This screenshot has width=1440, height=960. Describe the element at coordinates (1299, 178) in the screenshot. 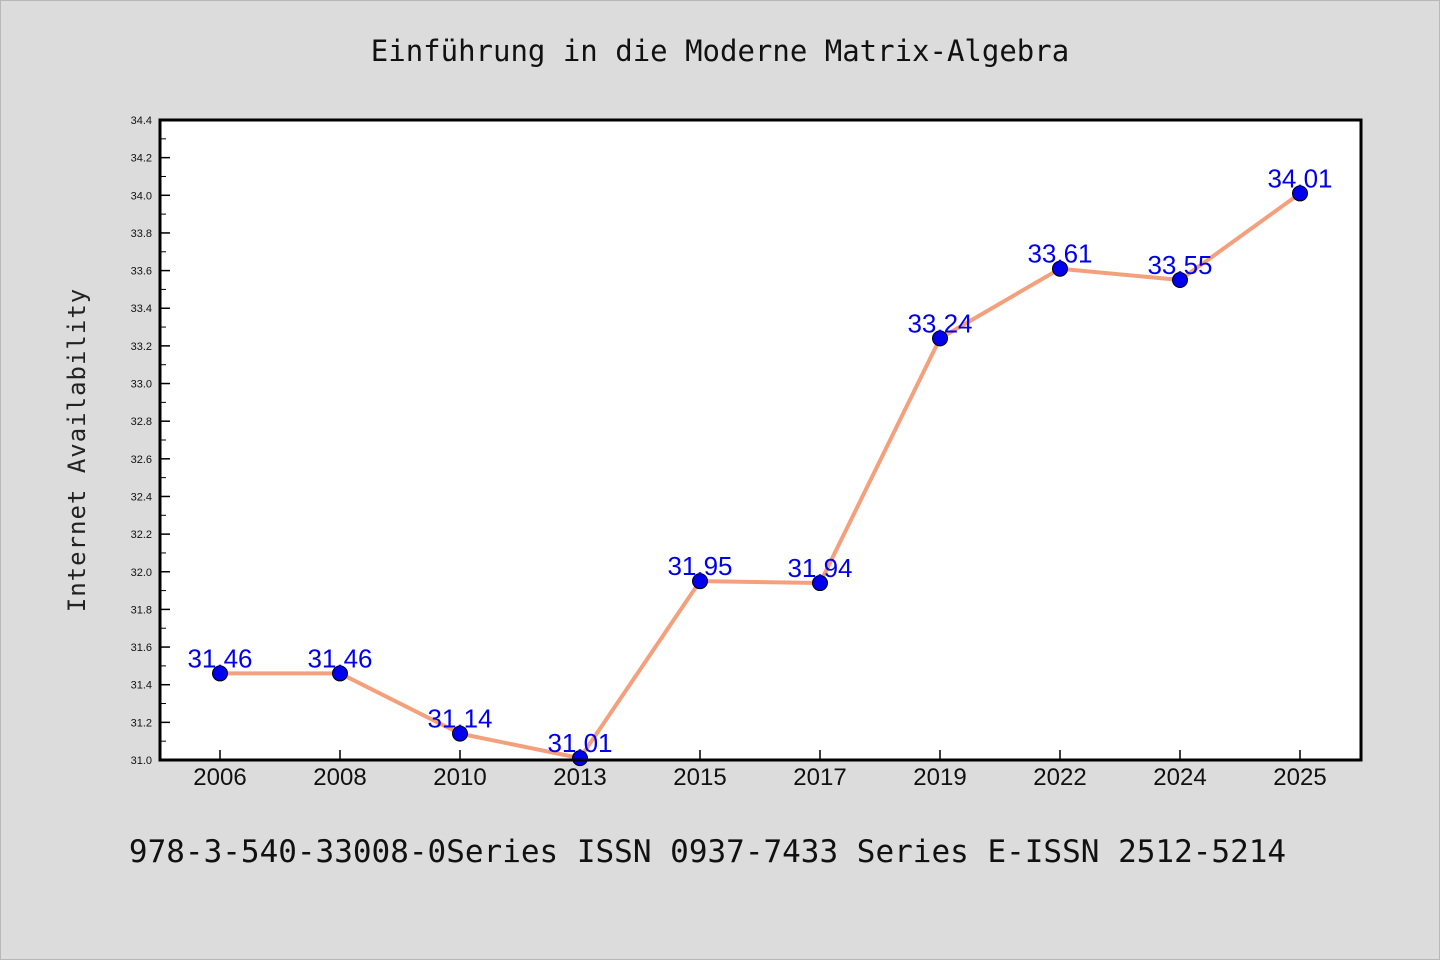

I see `data-label: 34.01` at that location.